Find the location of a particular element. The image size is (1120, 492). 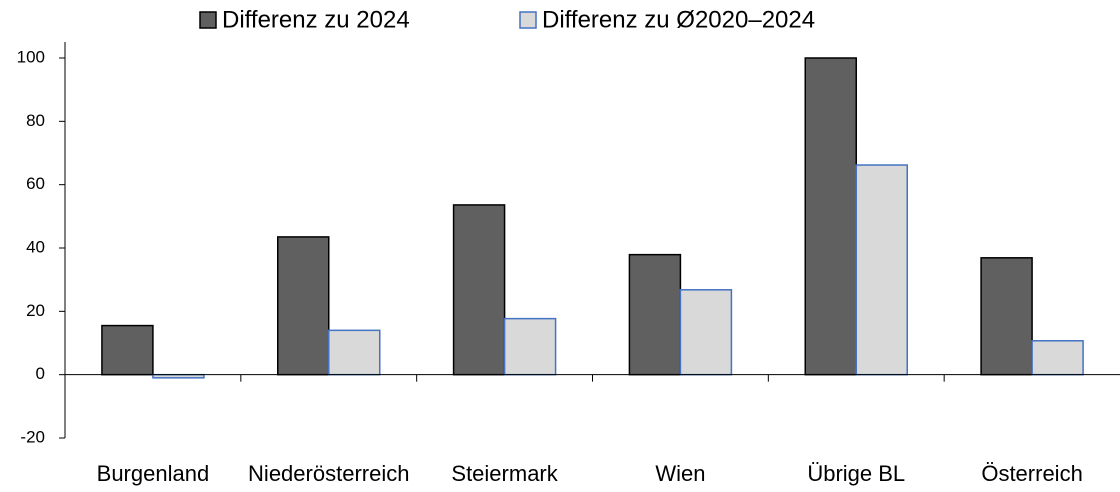

y-tick-label: 60 is located at coordinates (35, 183).